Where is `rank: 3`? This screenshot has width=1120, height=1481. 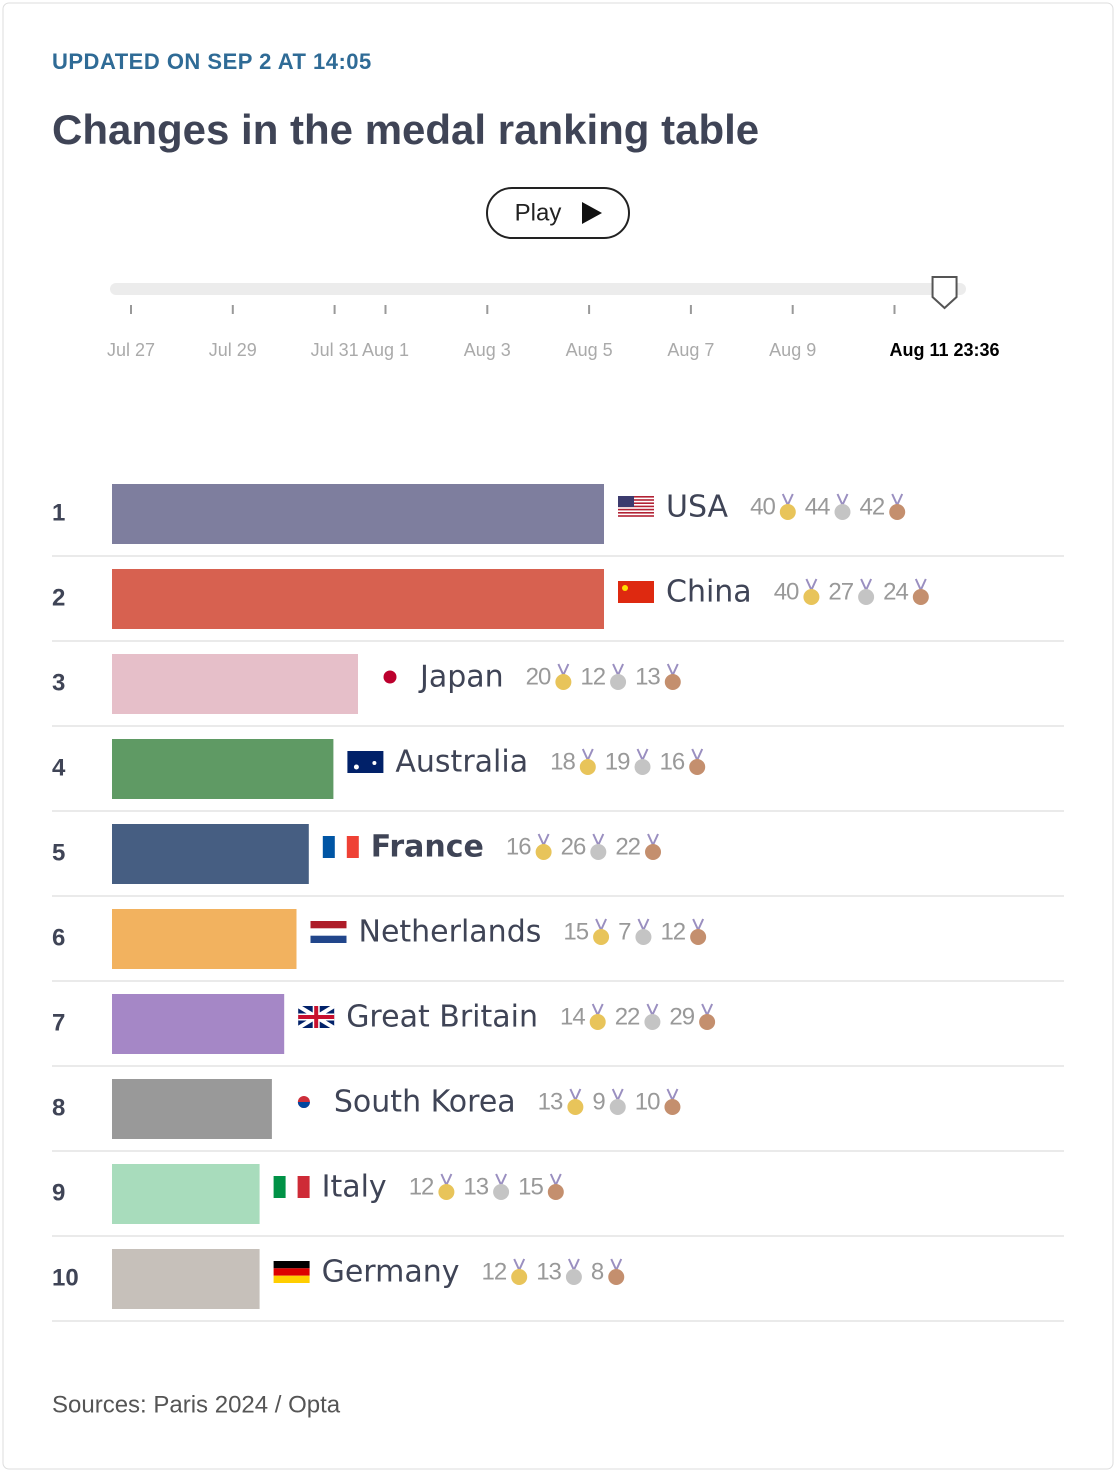
rank: 3 is located at coordinates (58, 682).